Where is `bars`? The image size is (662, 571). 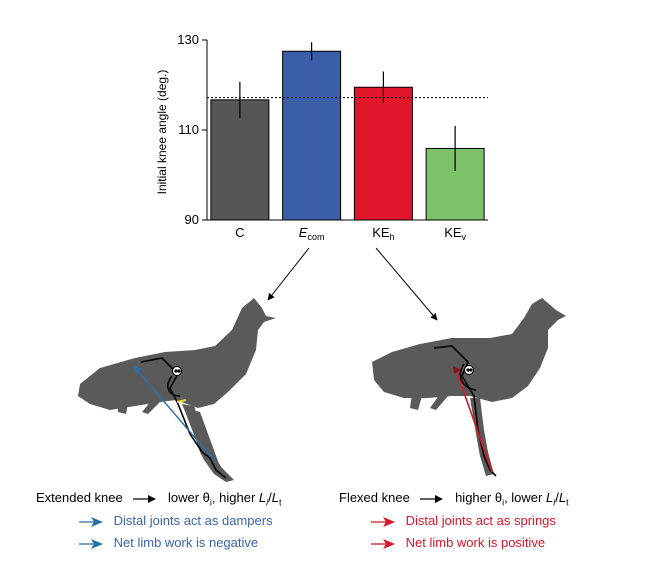 bars is located at coordinates (347, 135).